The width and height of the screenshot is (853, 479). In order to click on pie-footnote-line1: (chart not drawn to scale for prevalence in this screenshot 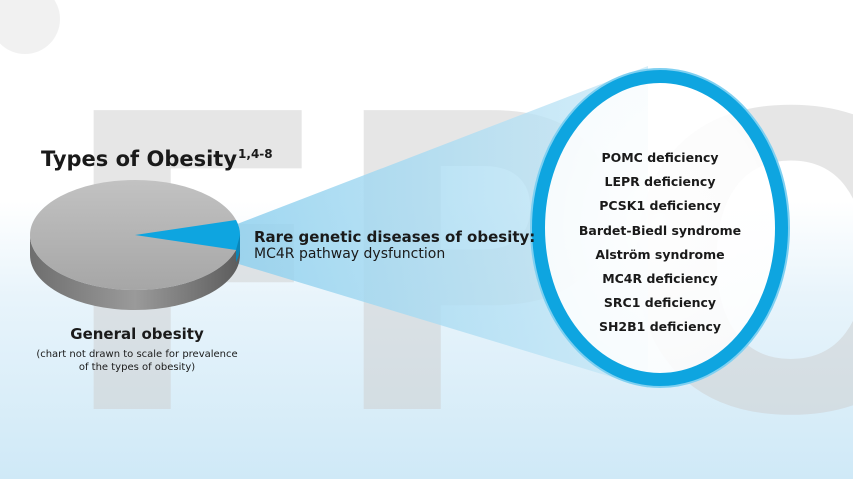, I will do `click(137, 354)`.